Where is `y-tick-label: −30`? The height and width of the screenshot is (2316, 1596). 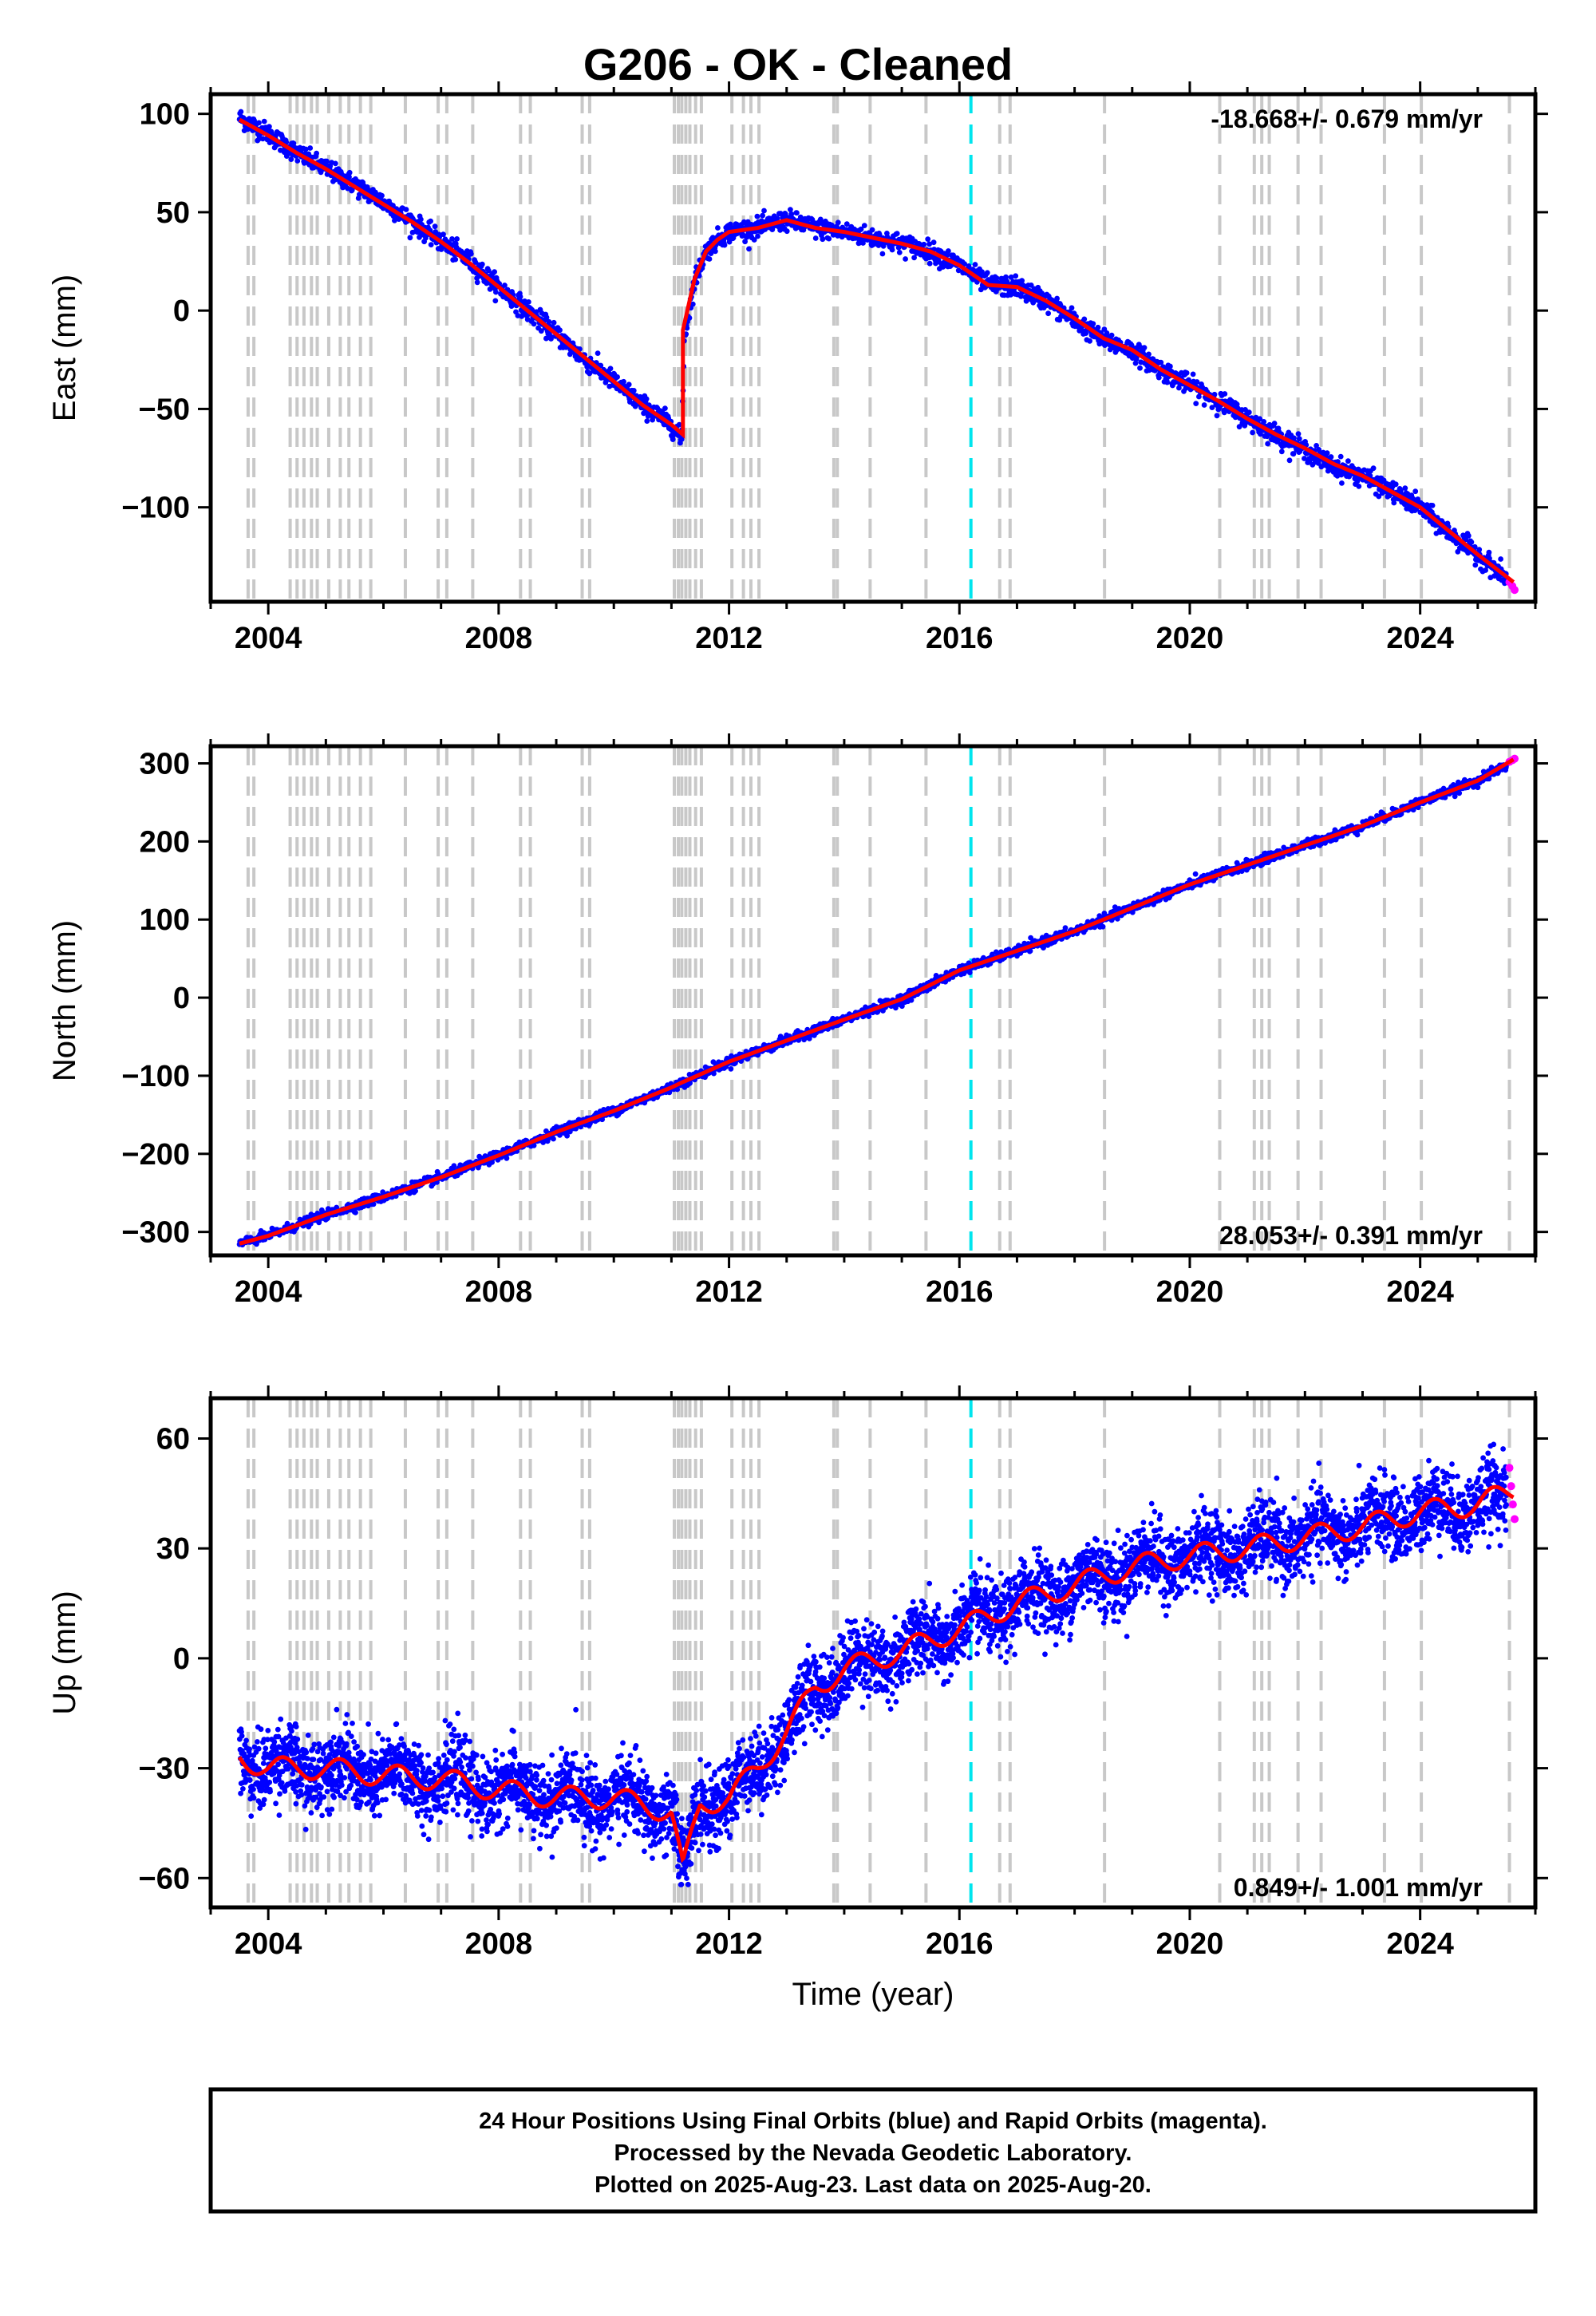 y-tick-label: −30 is located at coordinates (164, 1770).